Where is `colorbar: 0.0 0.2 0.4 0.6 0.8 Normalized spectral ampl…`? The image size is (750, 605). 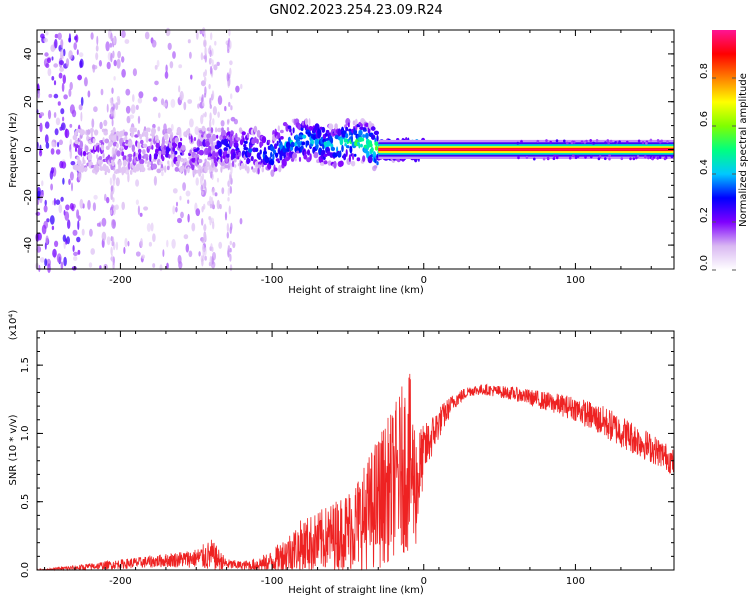
colorbar: 0.0 0.2 0.4 0.6 0.8 Normalized spectral ampl… is located at coordinates (724, 150).